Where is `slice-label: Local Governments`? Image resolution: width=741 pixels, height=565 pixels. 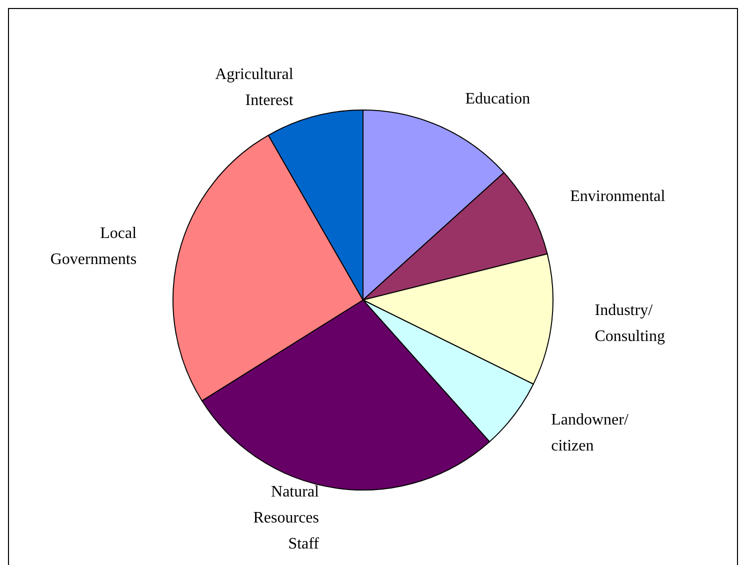
slice-label: Local Governments is located at coordinates (94, 246).